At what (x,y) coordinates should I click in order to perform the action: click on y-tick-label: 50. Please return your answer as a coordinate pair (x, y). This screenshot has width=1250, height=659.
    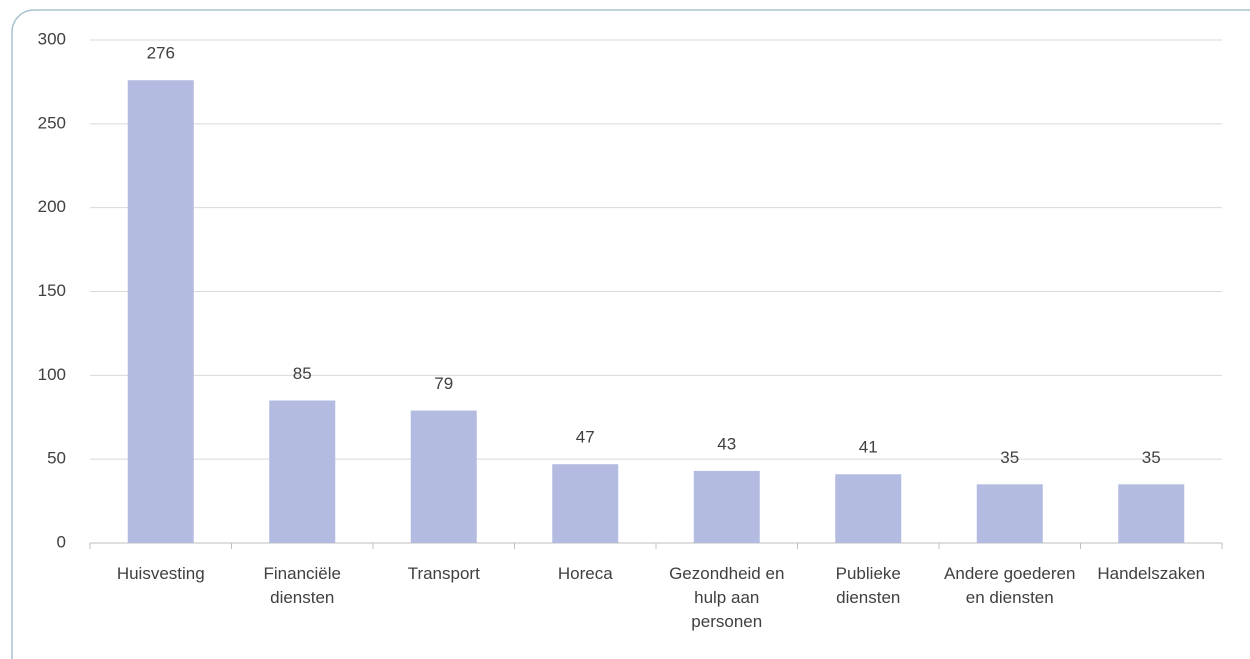
    Looking at the image, I should click on (56, 458).